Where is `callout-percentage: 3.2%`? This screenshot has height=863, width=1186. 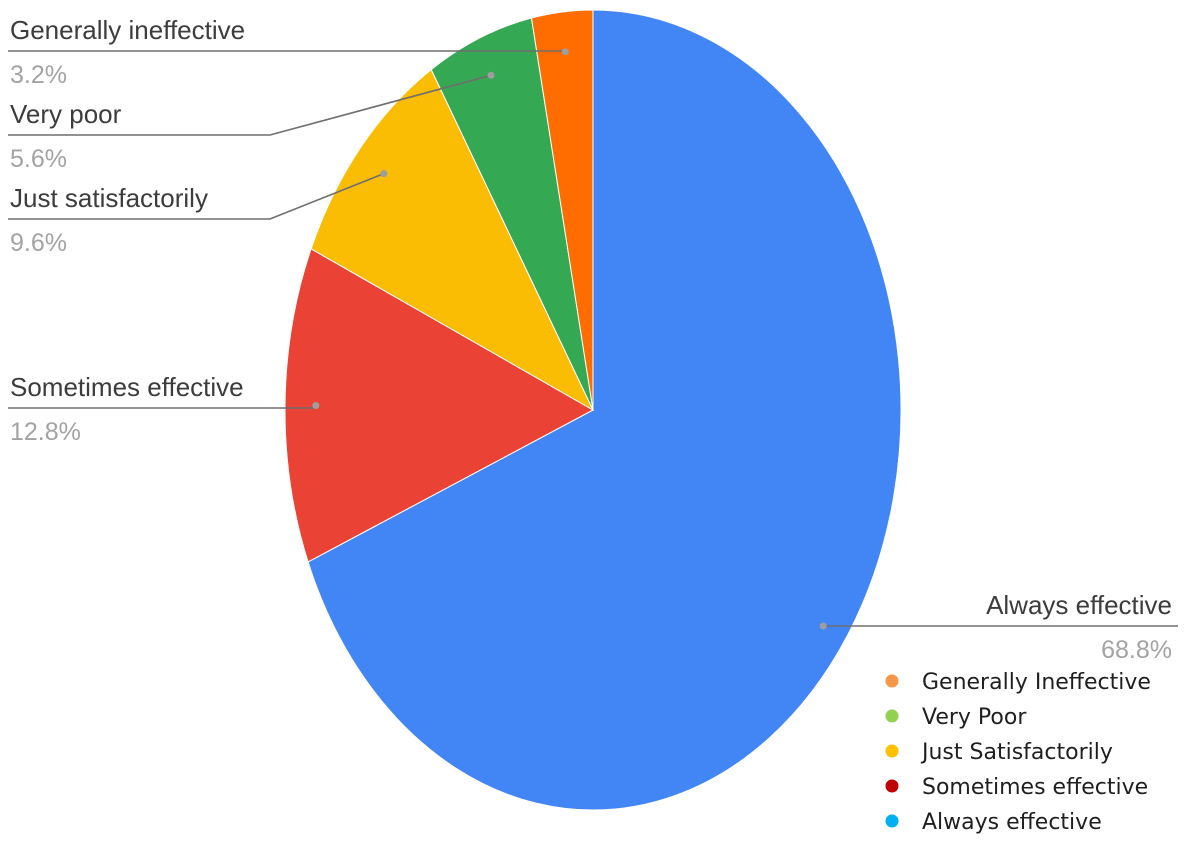
callout-percentage: 3.2% is located at coordinates (38, 75).